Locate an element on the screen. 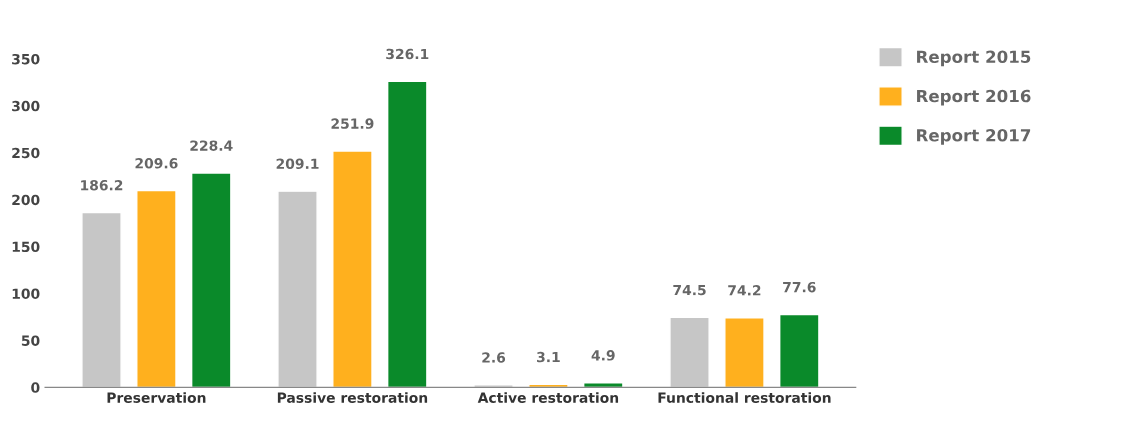 This screenshot has width=1126, height=421. y-tick-label: 350 is located at coordinates (26, 59).